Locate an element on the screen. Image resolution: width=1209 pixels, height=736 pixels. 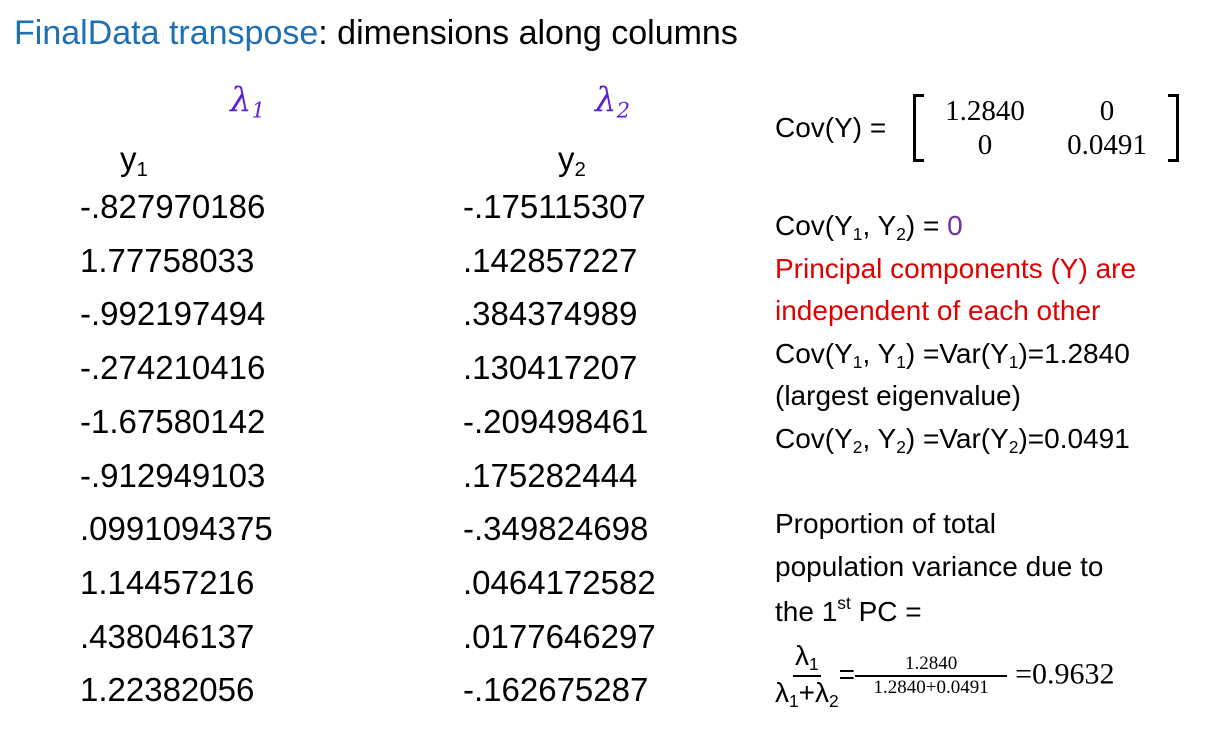
matrix-row: 0 0.0491 is located at coordinates (1046, 145).